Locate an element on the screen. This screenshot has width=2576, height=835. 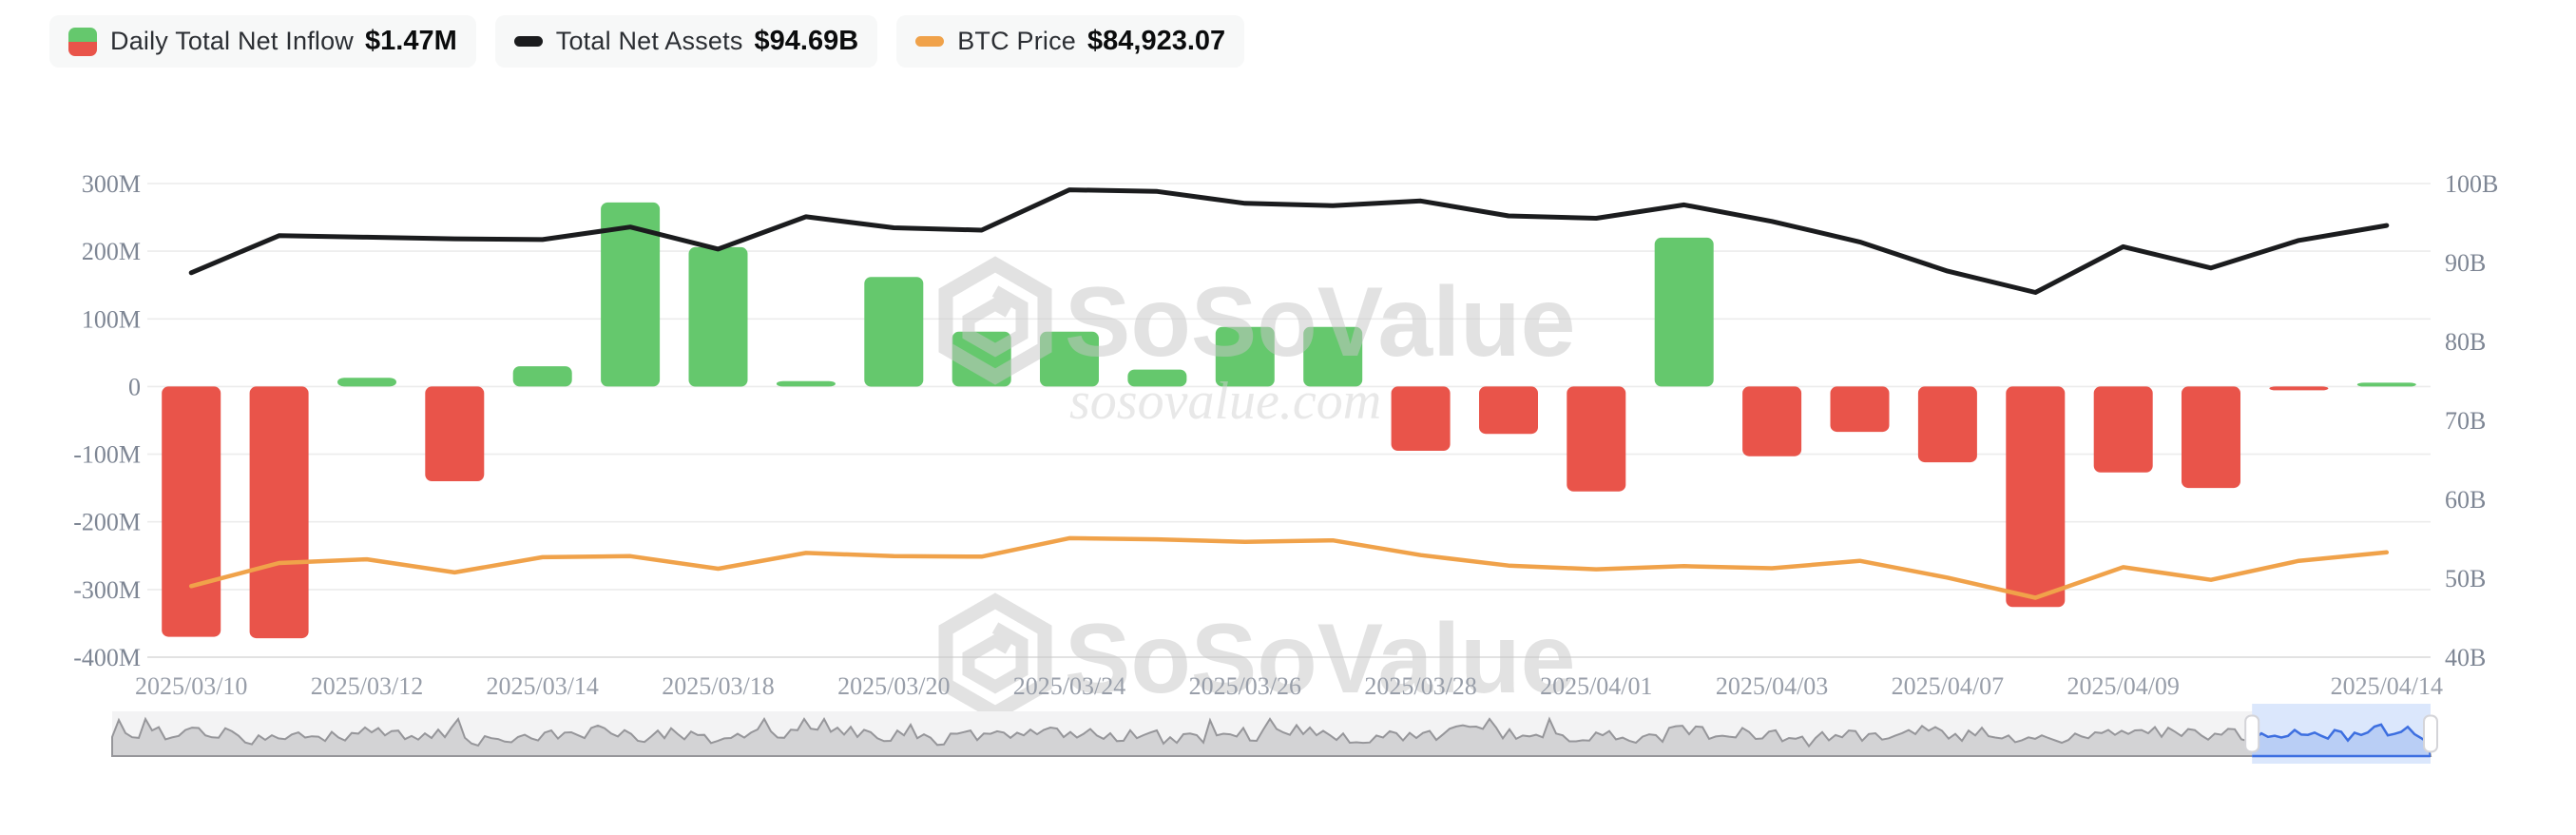
bar-2025/03/28 is located at coordinates (1421, 418).